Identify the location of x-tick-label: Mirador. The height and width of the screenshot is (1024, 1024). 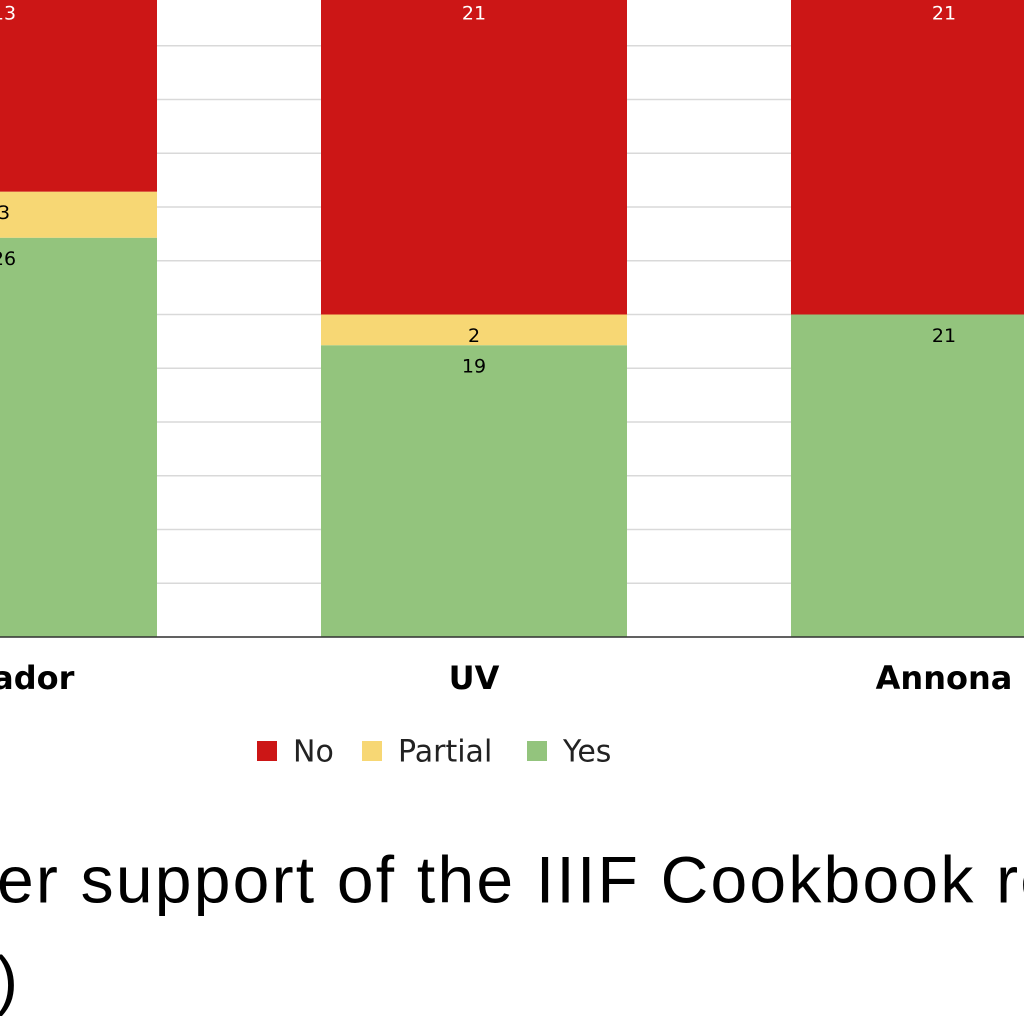
(37, 678).